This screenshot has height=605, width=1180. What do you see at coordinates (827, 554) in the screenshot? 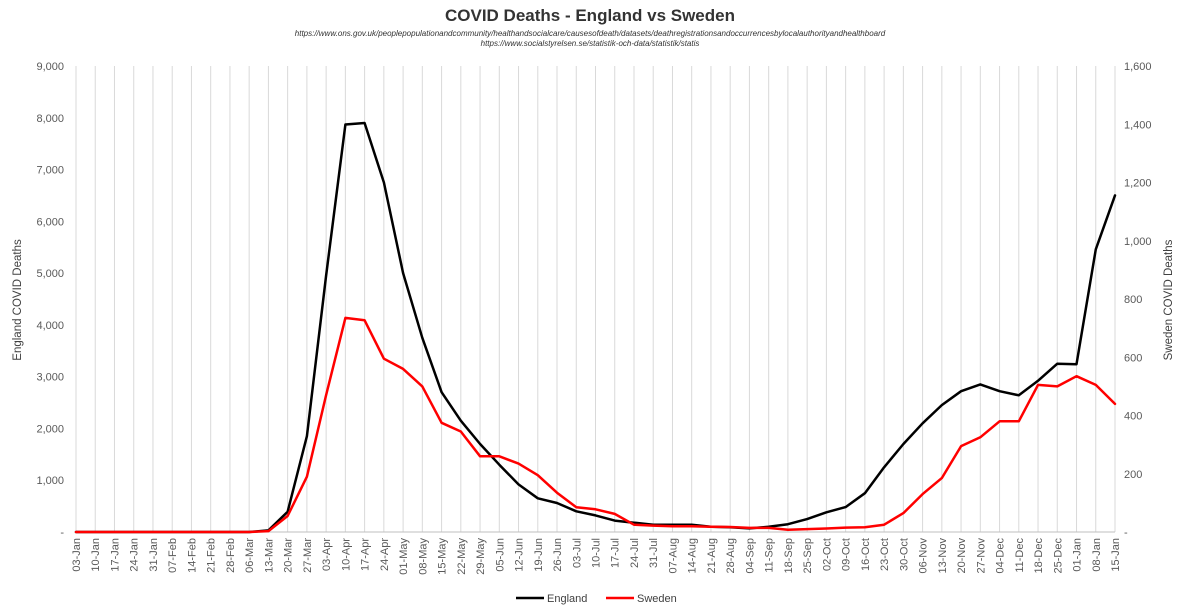
I see `x-tick-label: 02-Oct` at bounding box center [827, 554].